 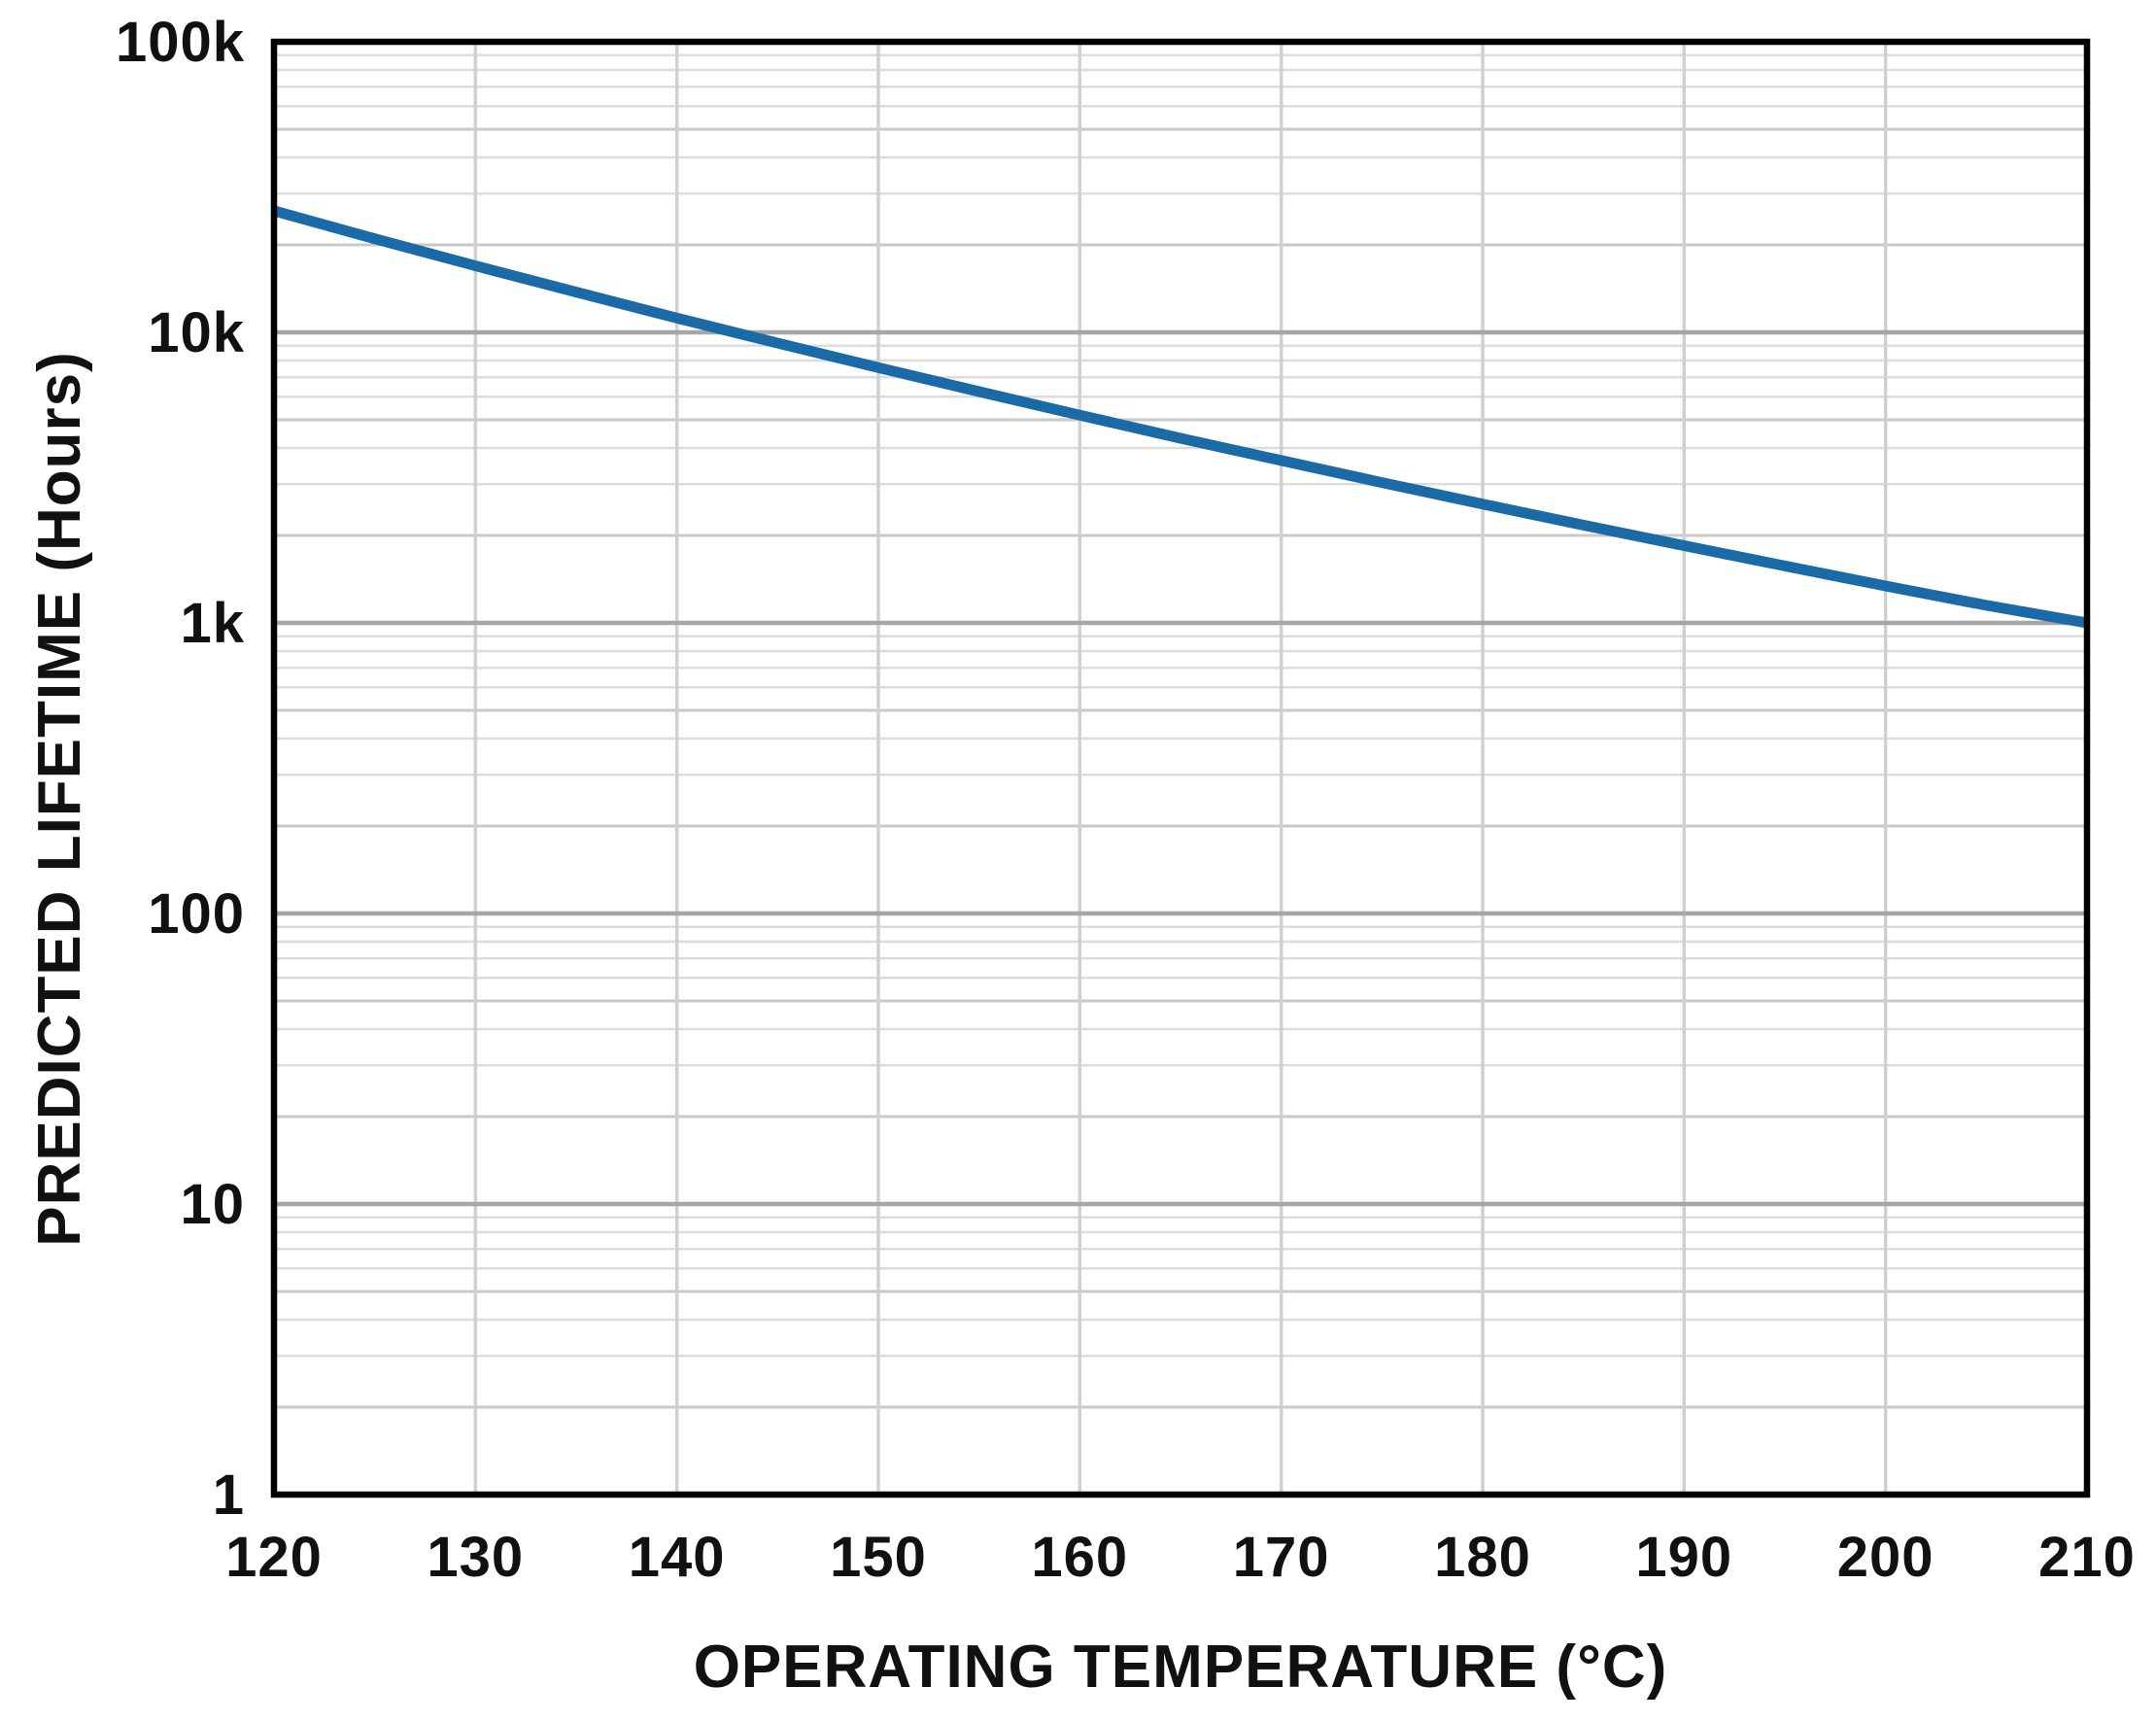 I want to click on x-tick-label: 170, so click(x=1281, y=1557).